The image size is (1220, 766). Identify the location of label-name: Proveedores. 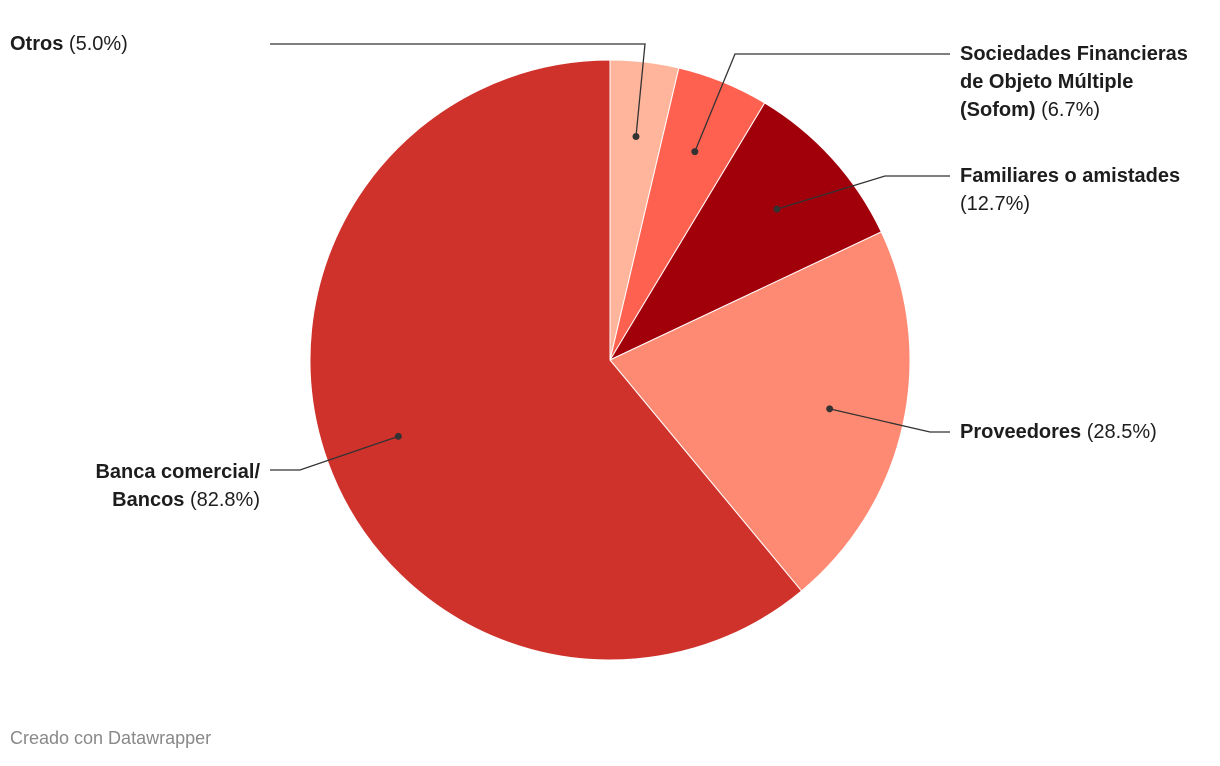
(1021, 432).